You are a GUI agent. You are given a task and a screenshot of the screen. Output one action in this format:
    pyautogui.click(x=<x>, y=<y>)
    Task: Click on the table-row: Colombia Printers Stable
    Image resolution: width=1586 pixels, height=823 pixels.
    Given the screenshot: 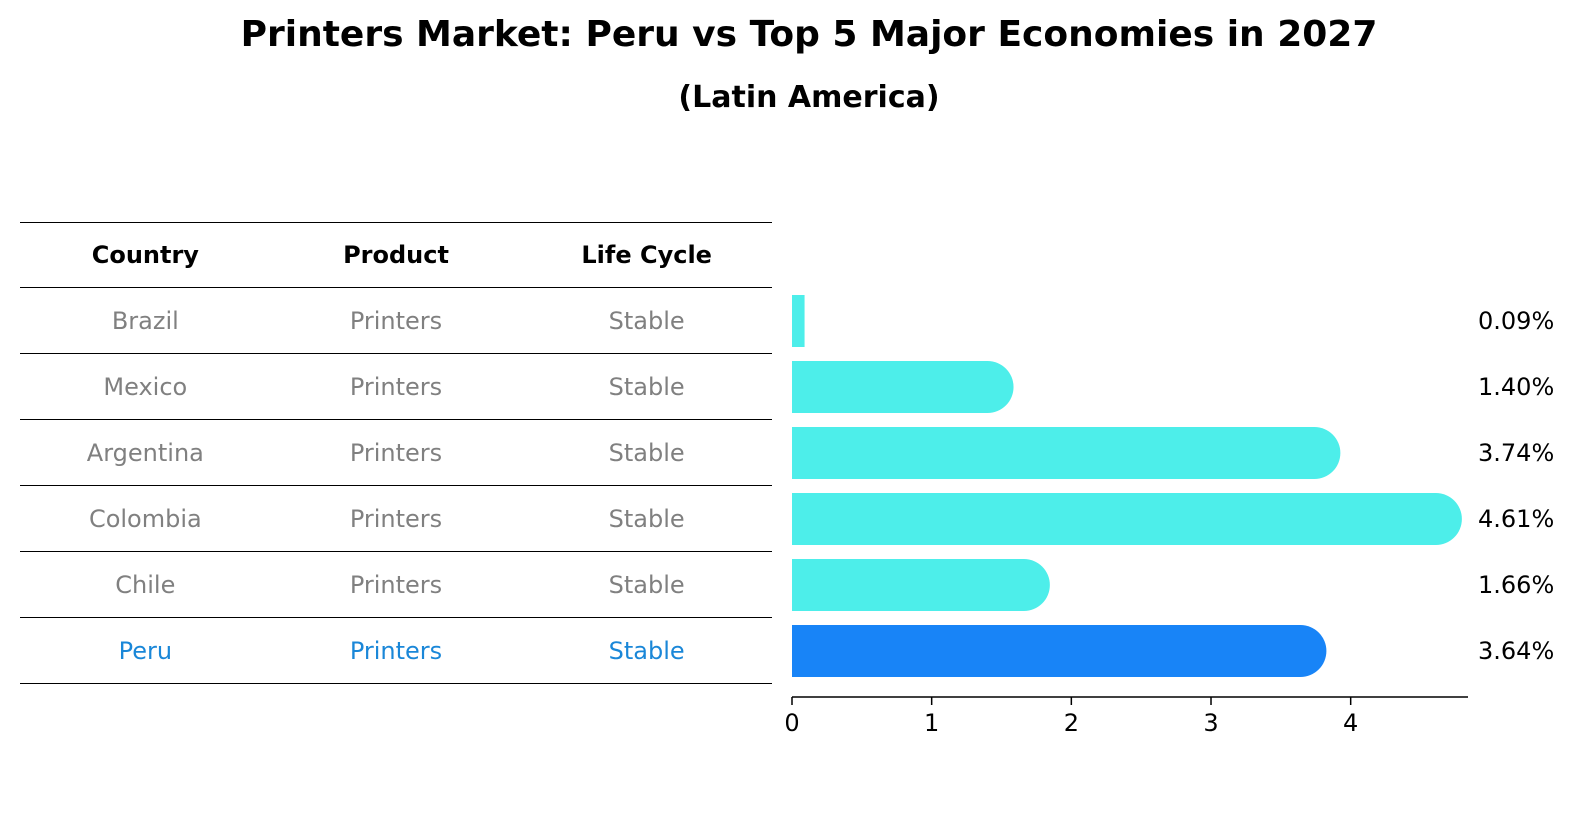 What is the action you would take?
    pyautogui.click(x=396, y=519)
    